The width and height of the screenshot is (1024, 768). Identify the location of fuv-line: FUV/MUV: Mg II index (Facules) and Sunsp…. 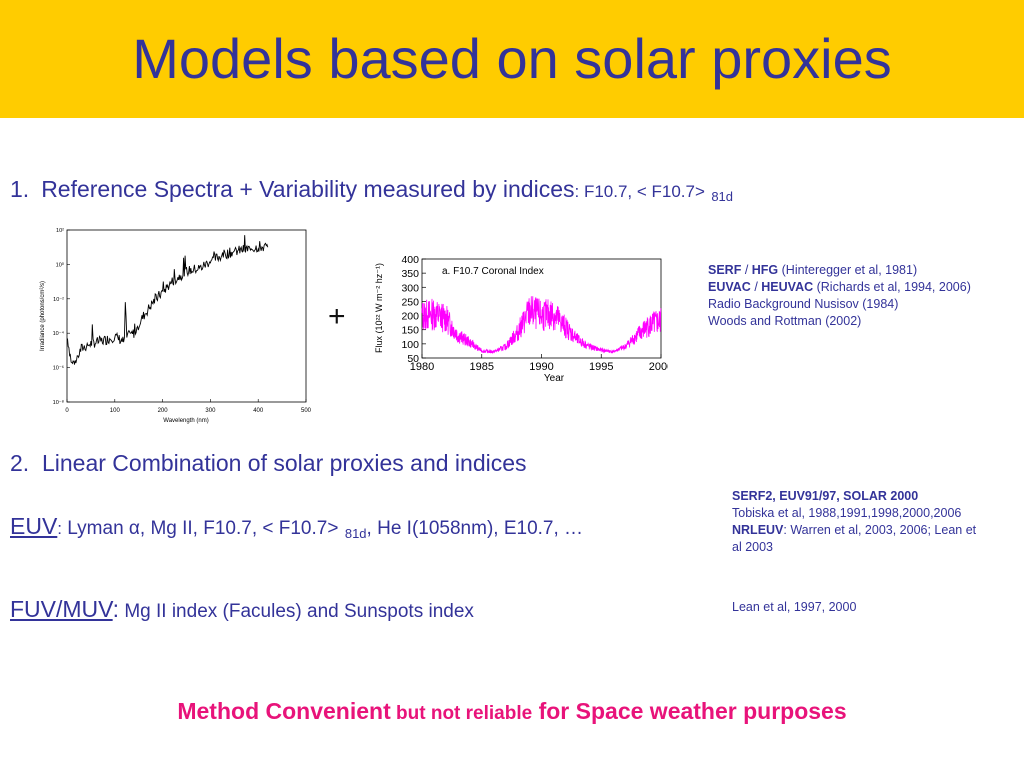
(242, 609).